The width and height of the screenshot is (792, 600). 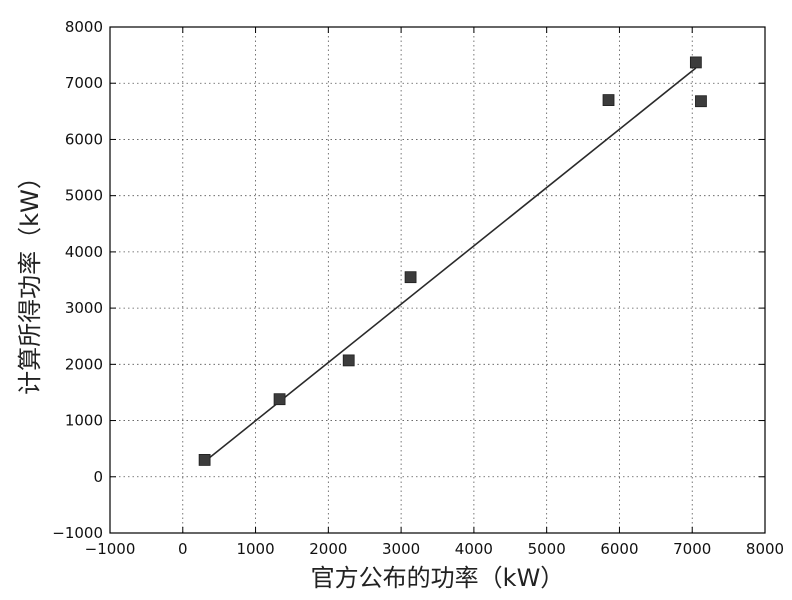 What do you see at coordinates (30, 280) in the screenshot?
I see `y-axis-title: 计算所得功率（kW）` at bounding box center [30, 280].